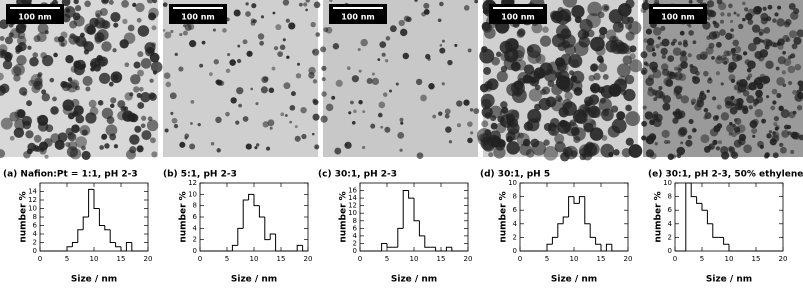 The image size is (803, 291). What do you see at coordinates (670, 197) in the screenshot?
I see `y-tick-label: 8` at bounding box center [670, 197].